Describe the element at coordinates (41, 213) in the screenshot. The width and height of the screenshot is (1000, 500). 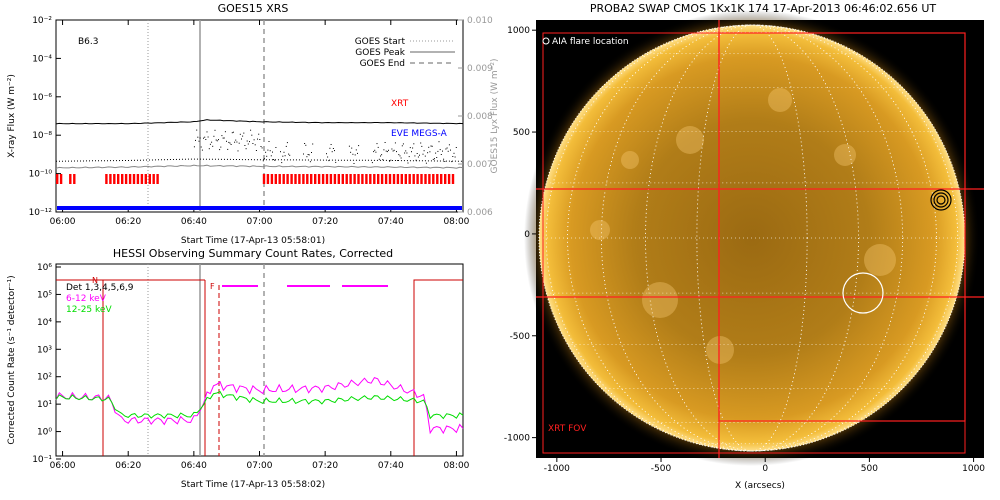
I see `goes-y-tick-label: 10⁻¹²` at that location.